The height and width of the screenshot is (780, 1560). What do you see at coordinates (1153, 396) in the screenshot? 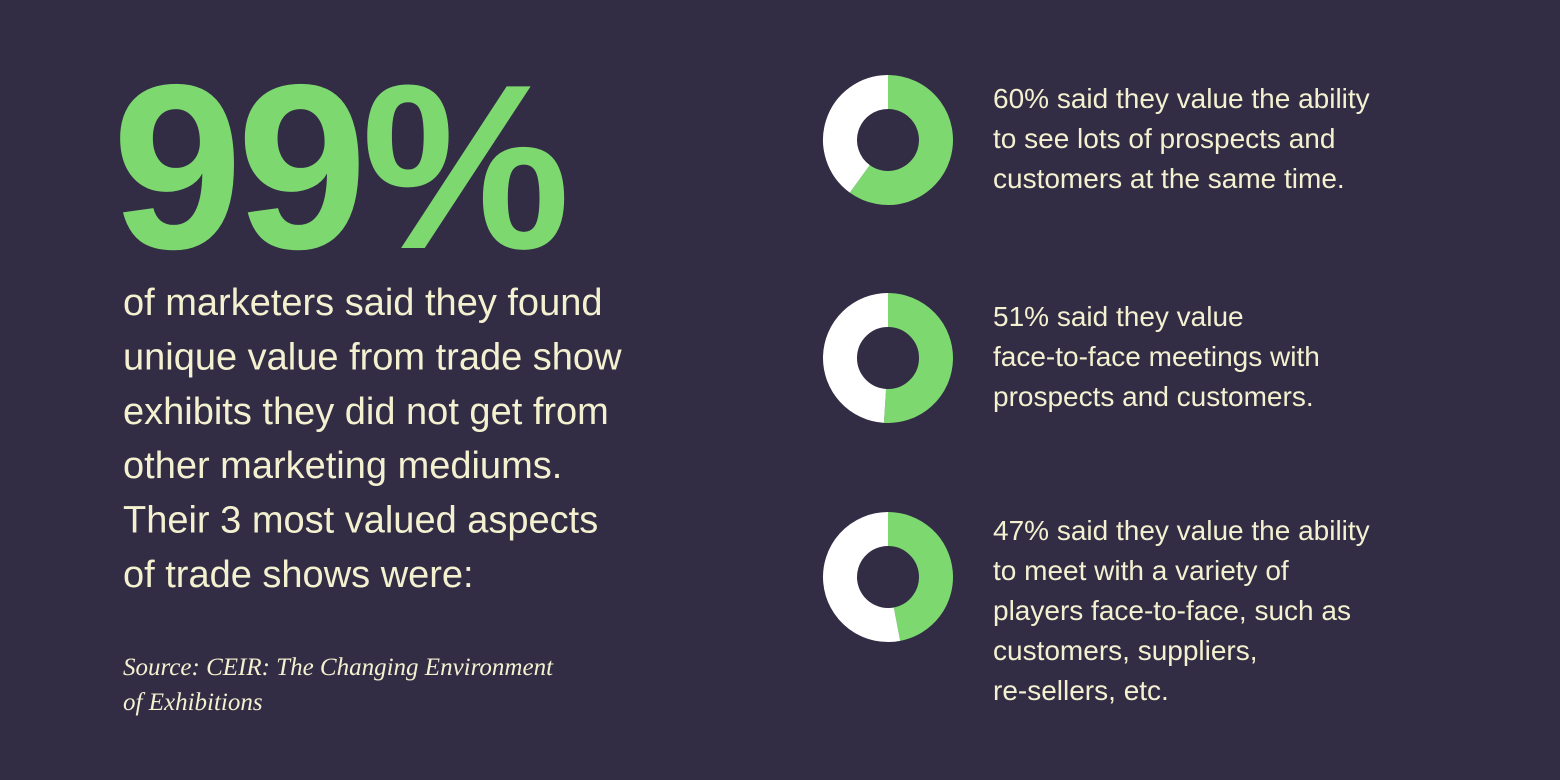
I see `caption-line: prospects and customers.` at bounding box center [1153, 396].